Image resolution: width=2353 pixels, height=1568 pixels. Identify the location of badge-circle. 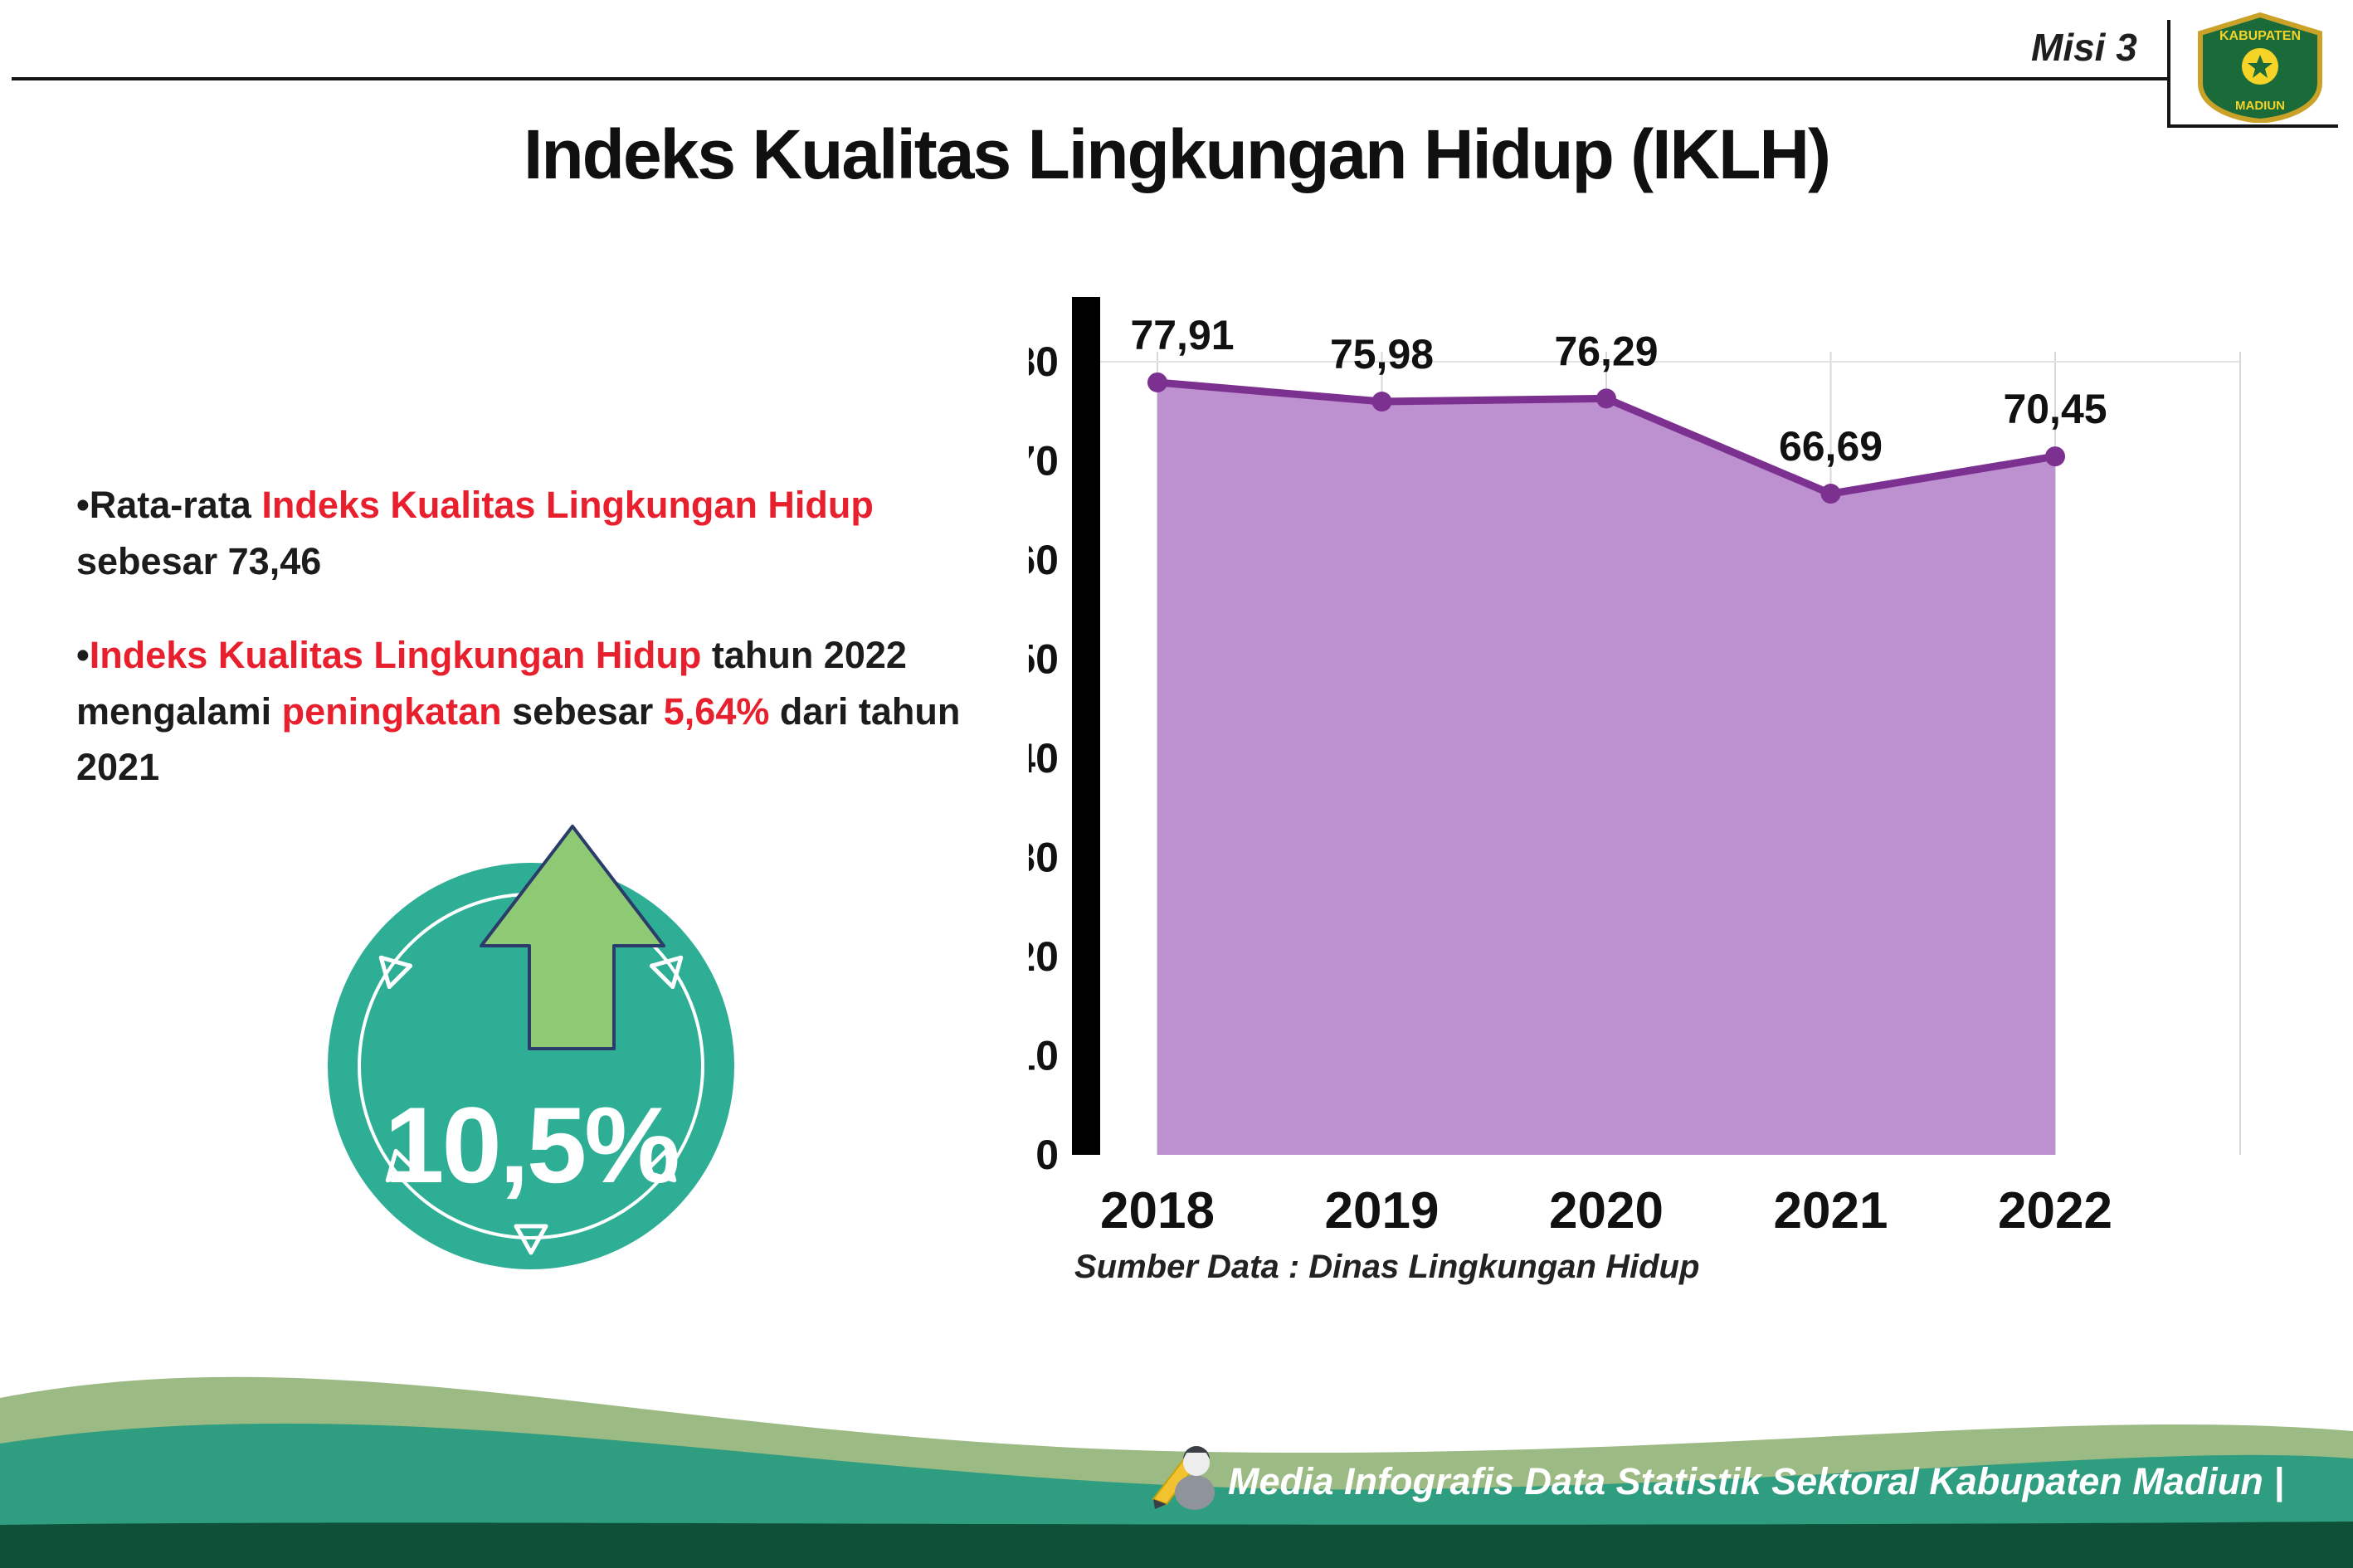
(531, 1066).